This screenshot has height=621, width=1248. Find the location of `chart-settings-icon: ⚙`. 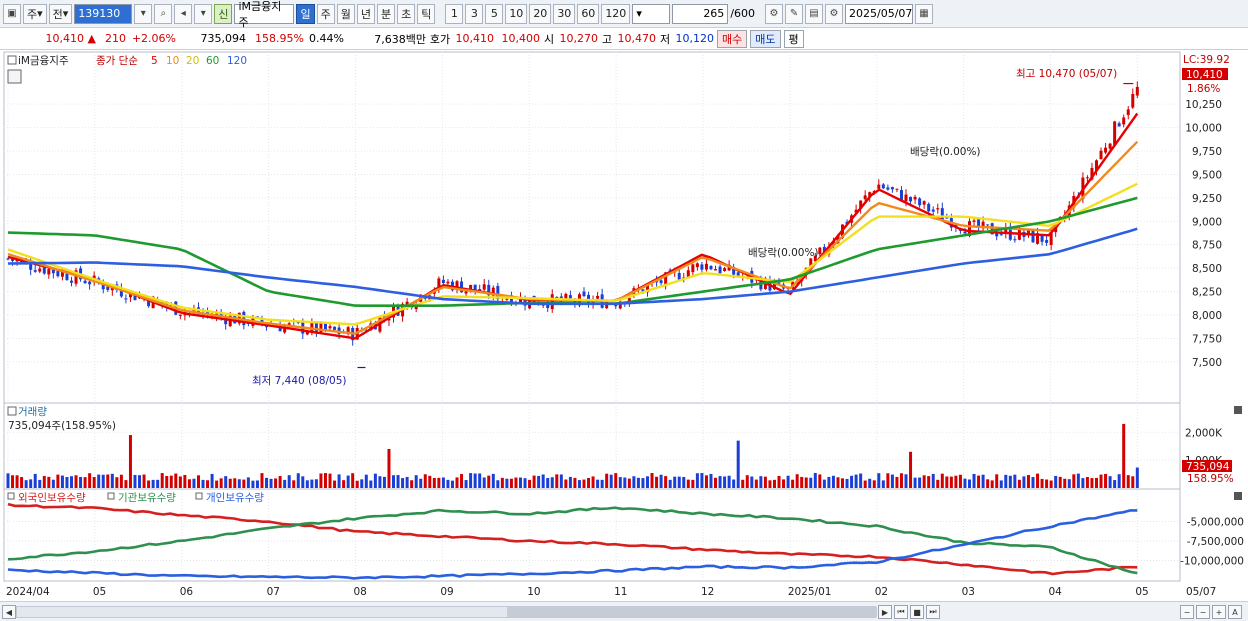

chart-settings-icon: ⚙ is located at coordinates (774, 13).